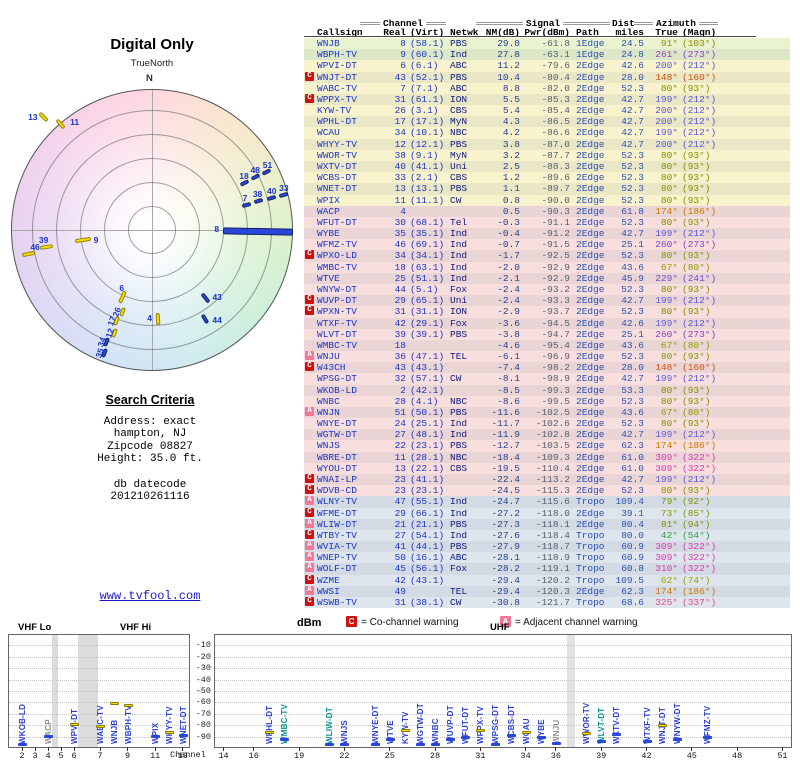 This screenshot has height=768, width=800. I want to click on nm-db-cell: 10.4, so click(508, 77).